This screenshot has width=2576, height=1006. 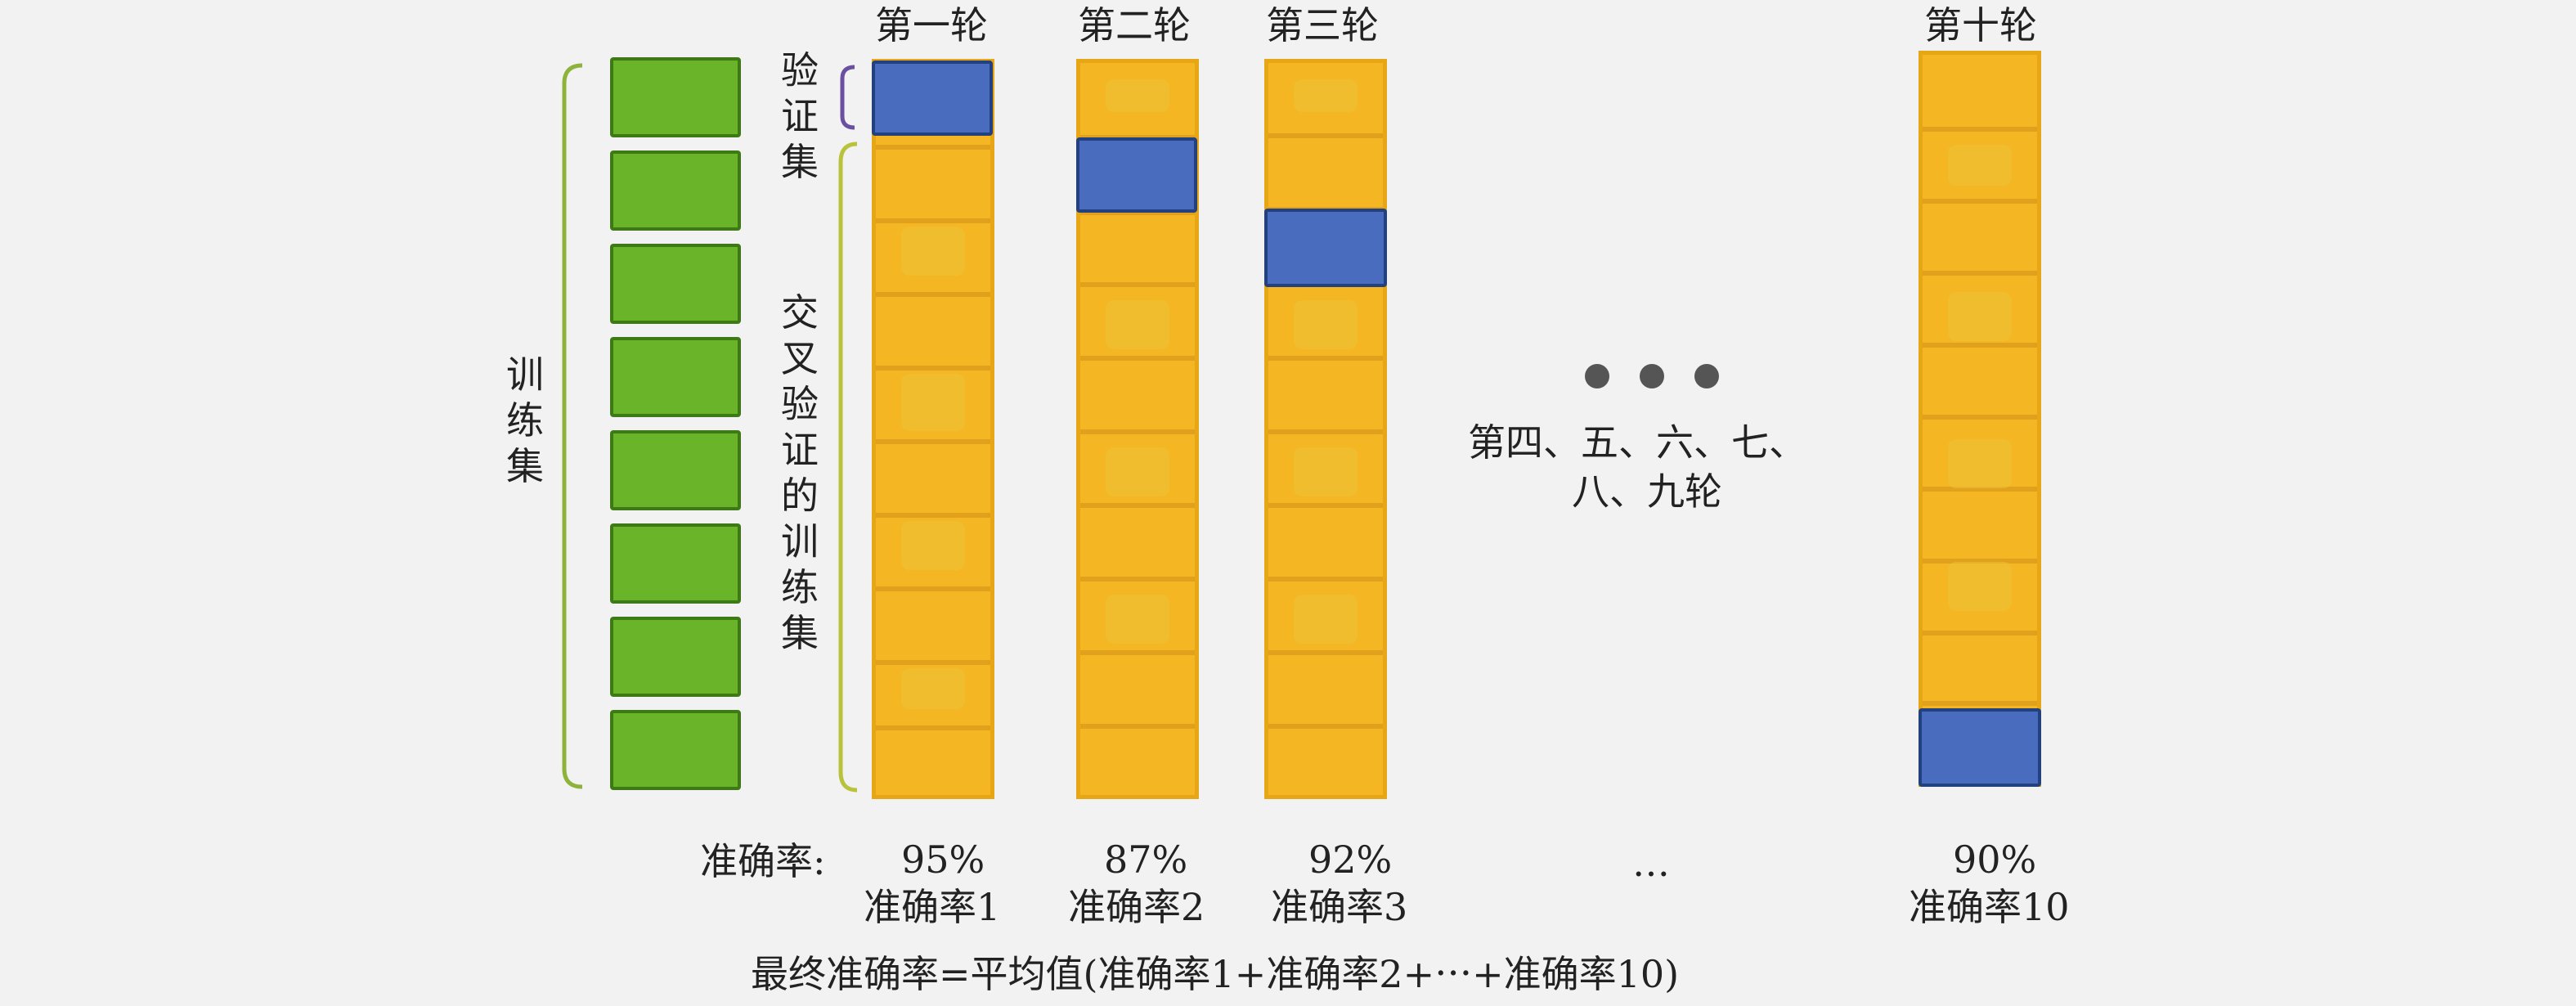 I want to click on round-3-title: 第三轮, so click(x=1322, y=25).